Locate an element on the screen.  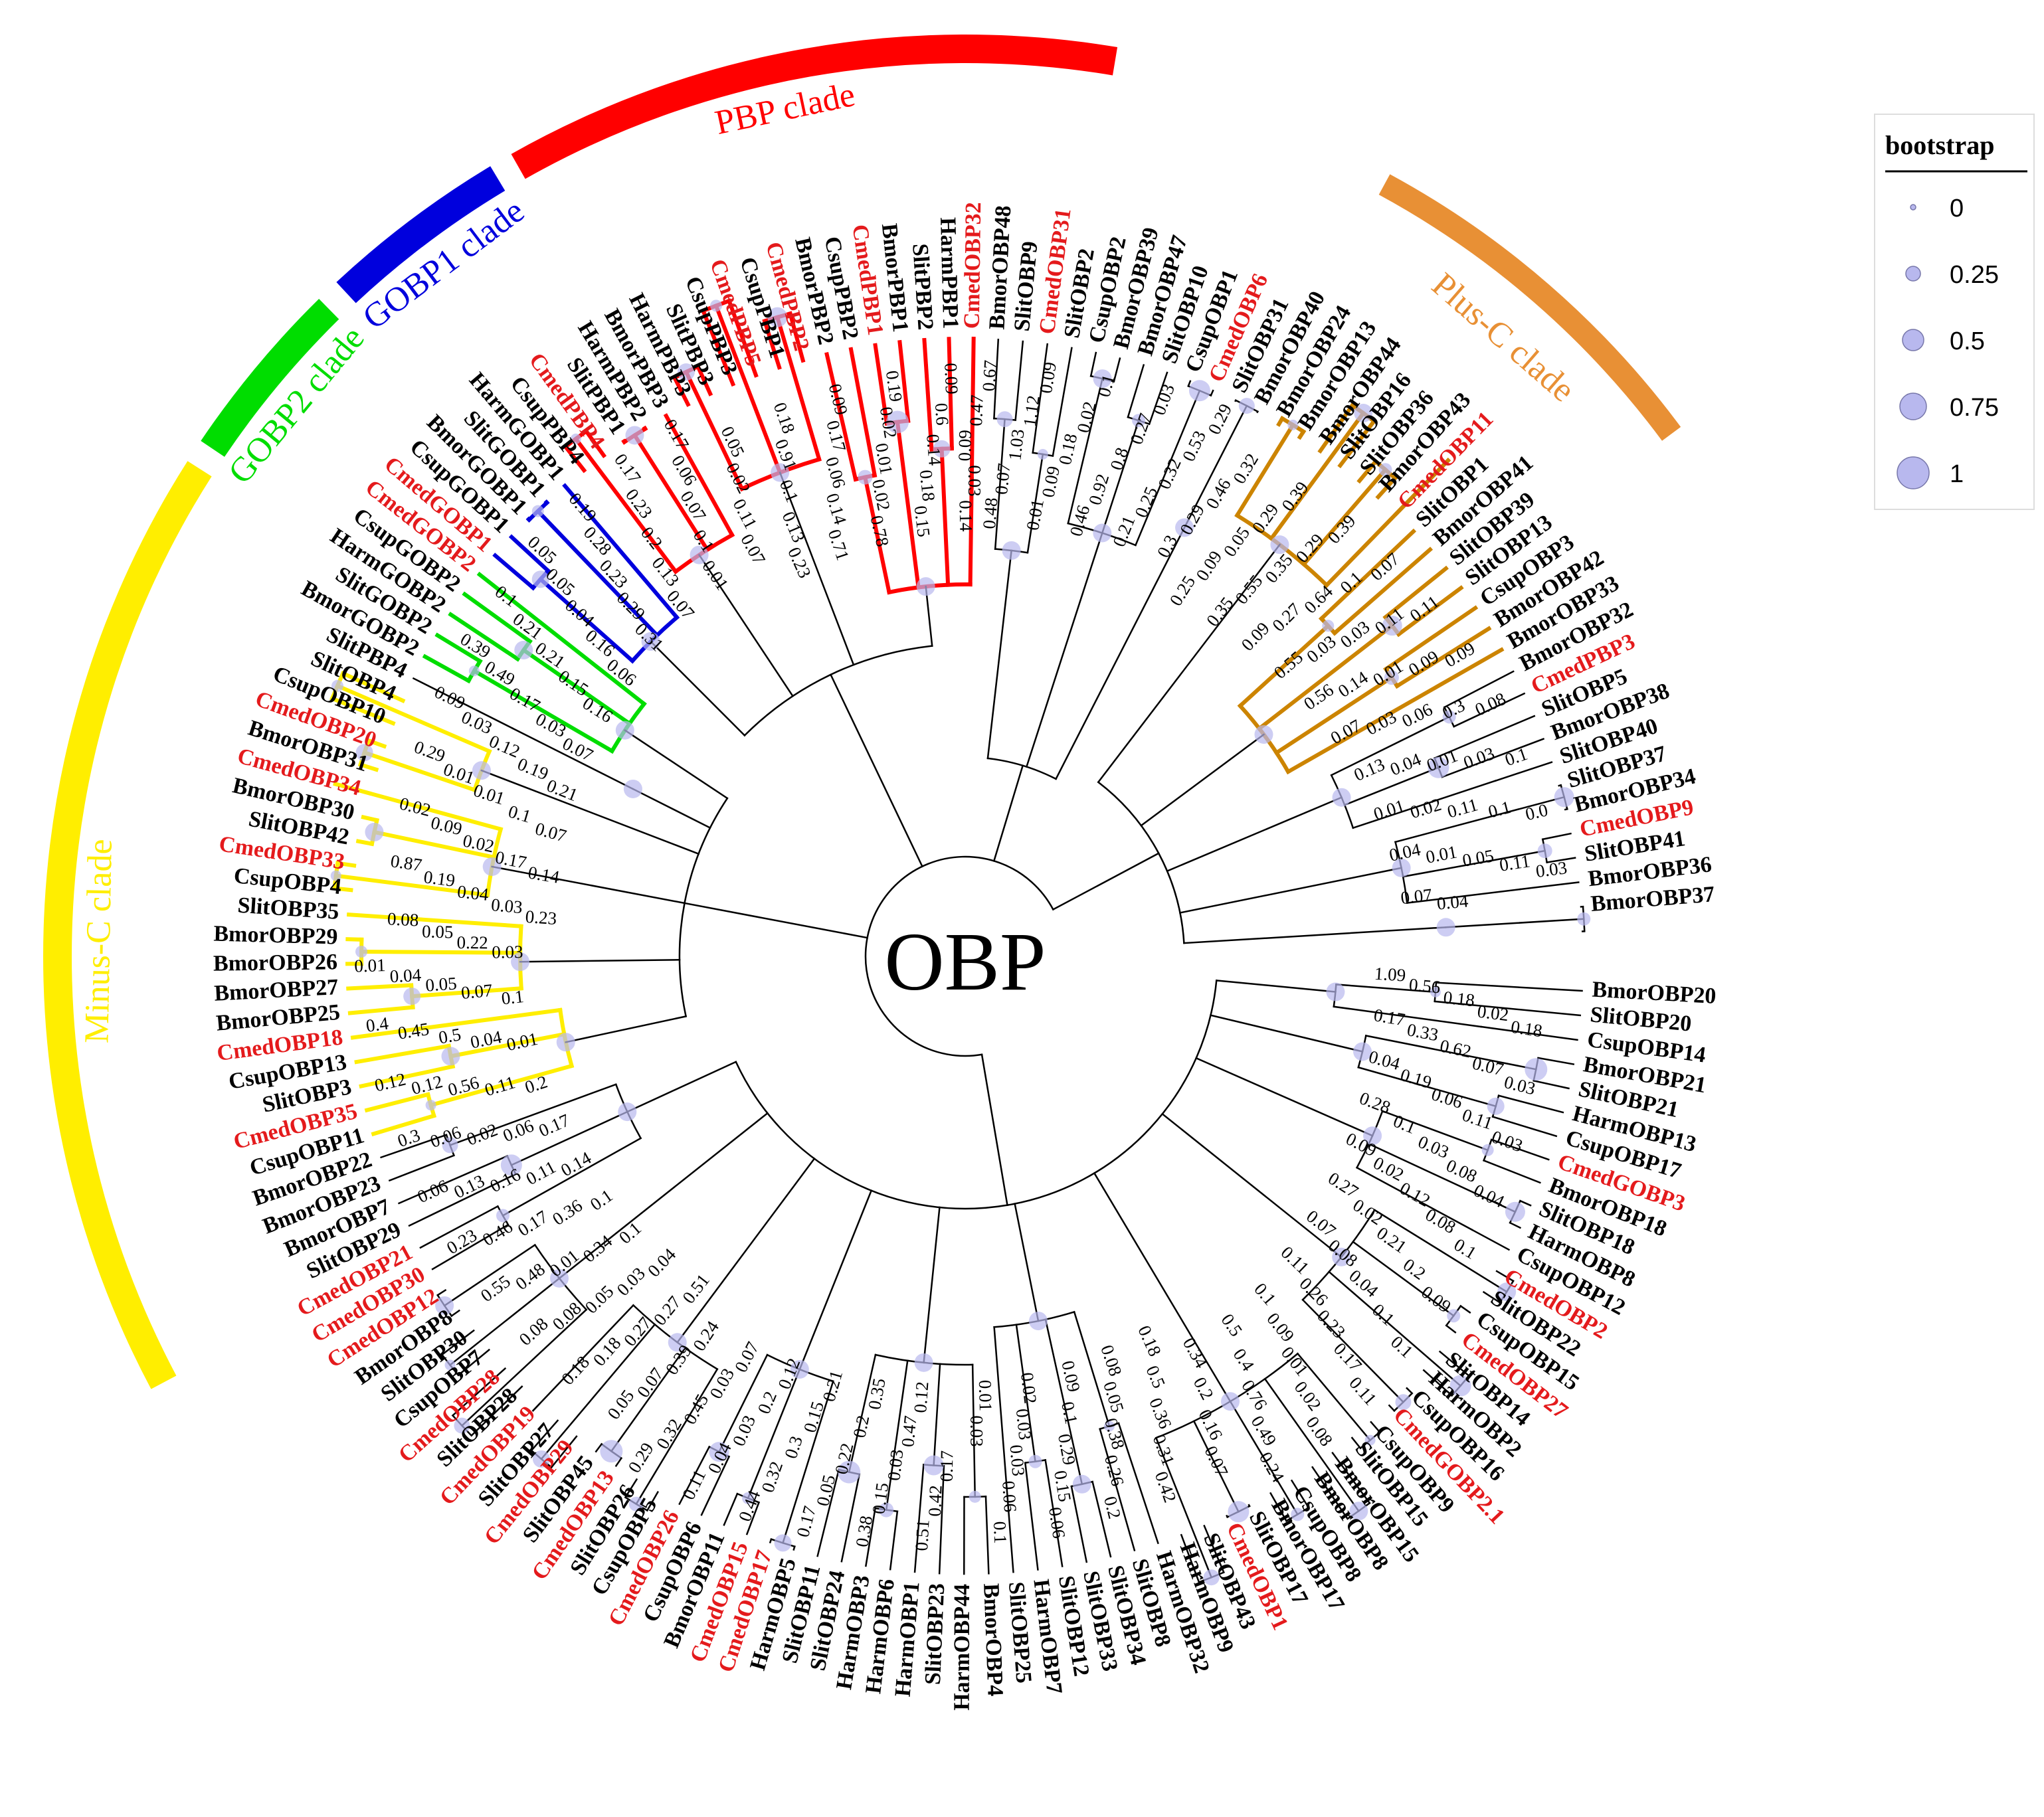
branch-length-label: 0.13 is located at coordinates (665, 571).